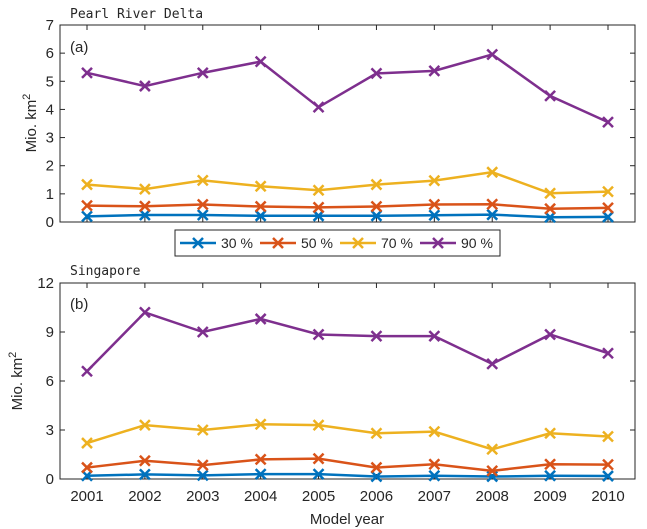  Describe the element at coordinates (45, 283) in the screenshot. I see `y-tick-label: 12` at that location.